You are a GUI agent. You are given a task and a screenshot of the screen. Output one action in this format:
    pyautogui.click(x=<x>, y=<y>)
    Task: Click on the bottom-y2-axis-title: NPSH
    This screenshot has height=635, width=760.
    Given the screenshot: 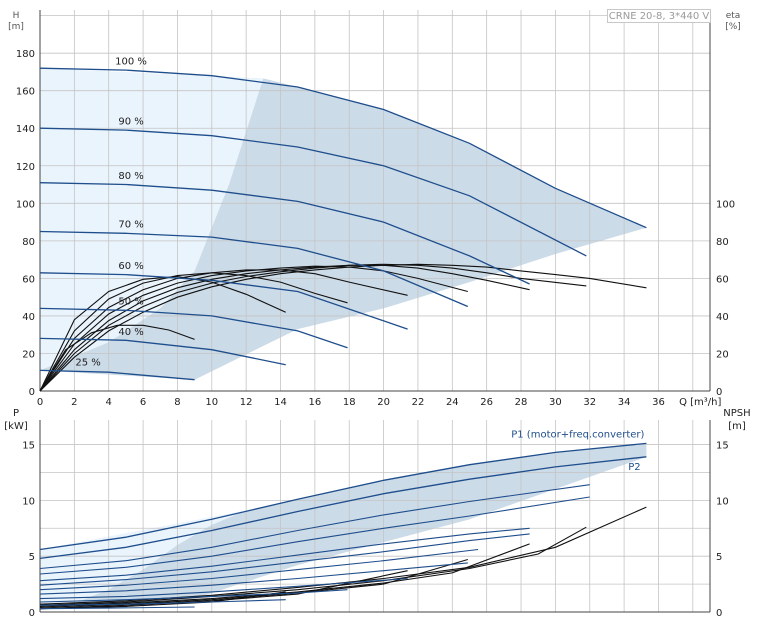 What is the action you would take?
    pyautogui.click(x=736, y=413)
    